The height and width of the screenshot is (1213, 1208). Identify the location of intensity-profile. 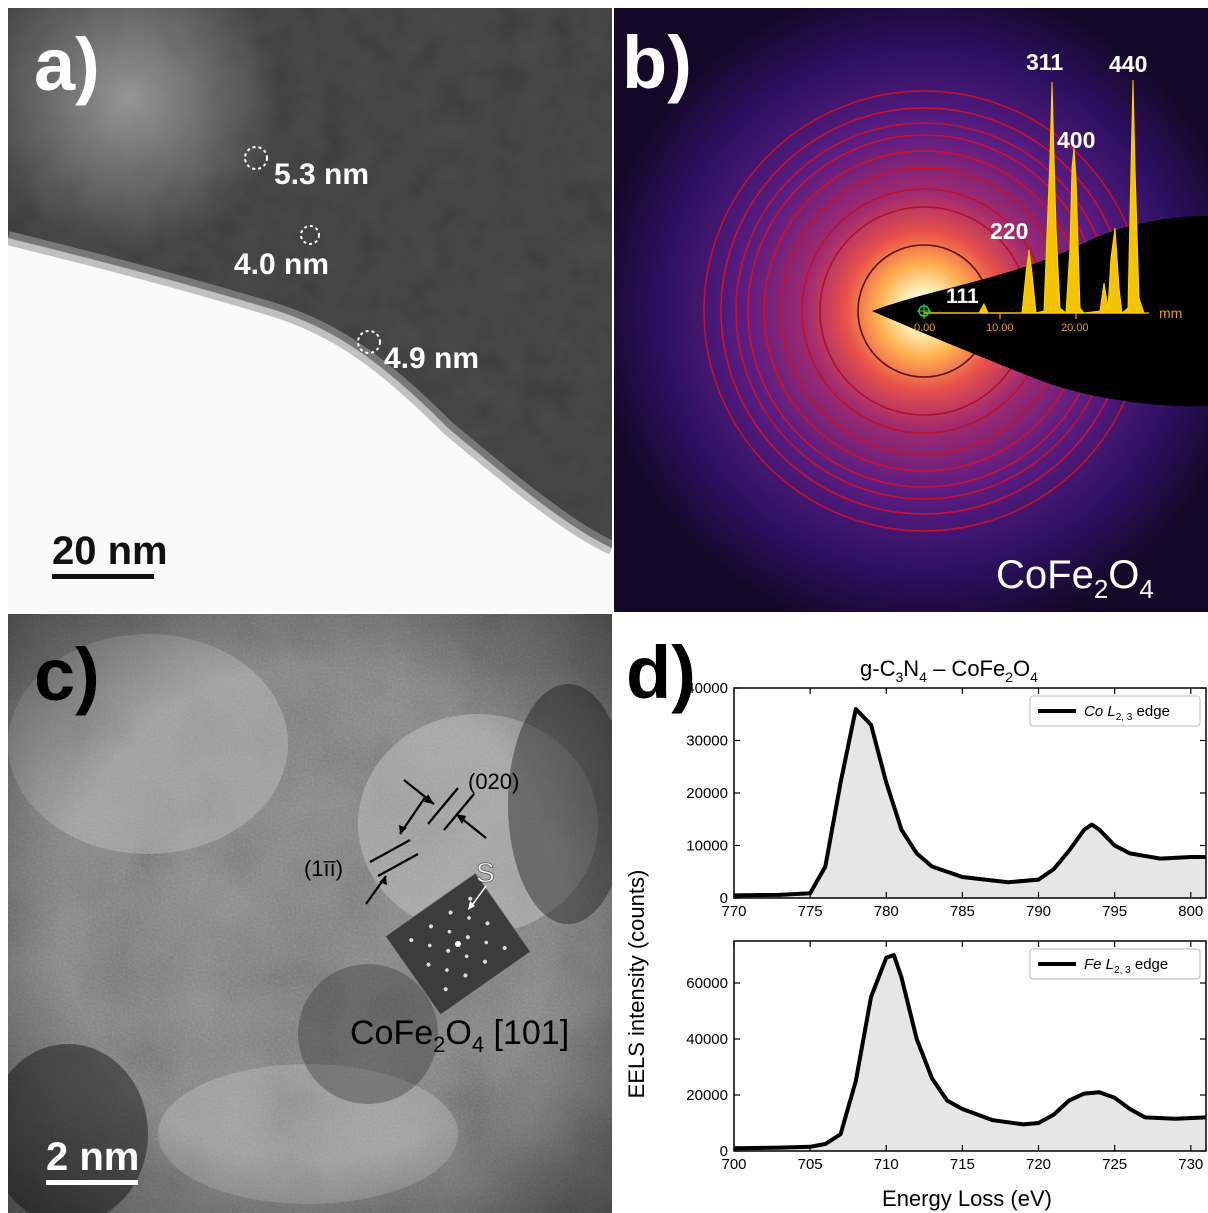
(1034, 197).